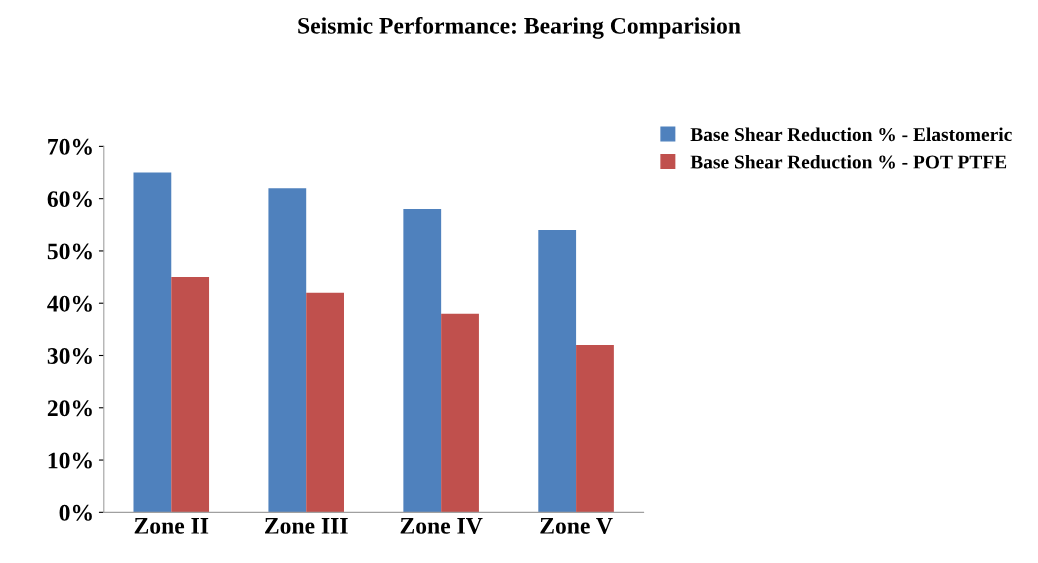 This screenshot has height=563, width=1038. What do you see at coordinates (70, 146) in the screenshot?
I see `y-tick-label: 70%` at bounding box center [70, 146].